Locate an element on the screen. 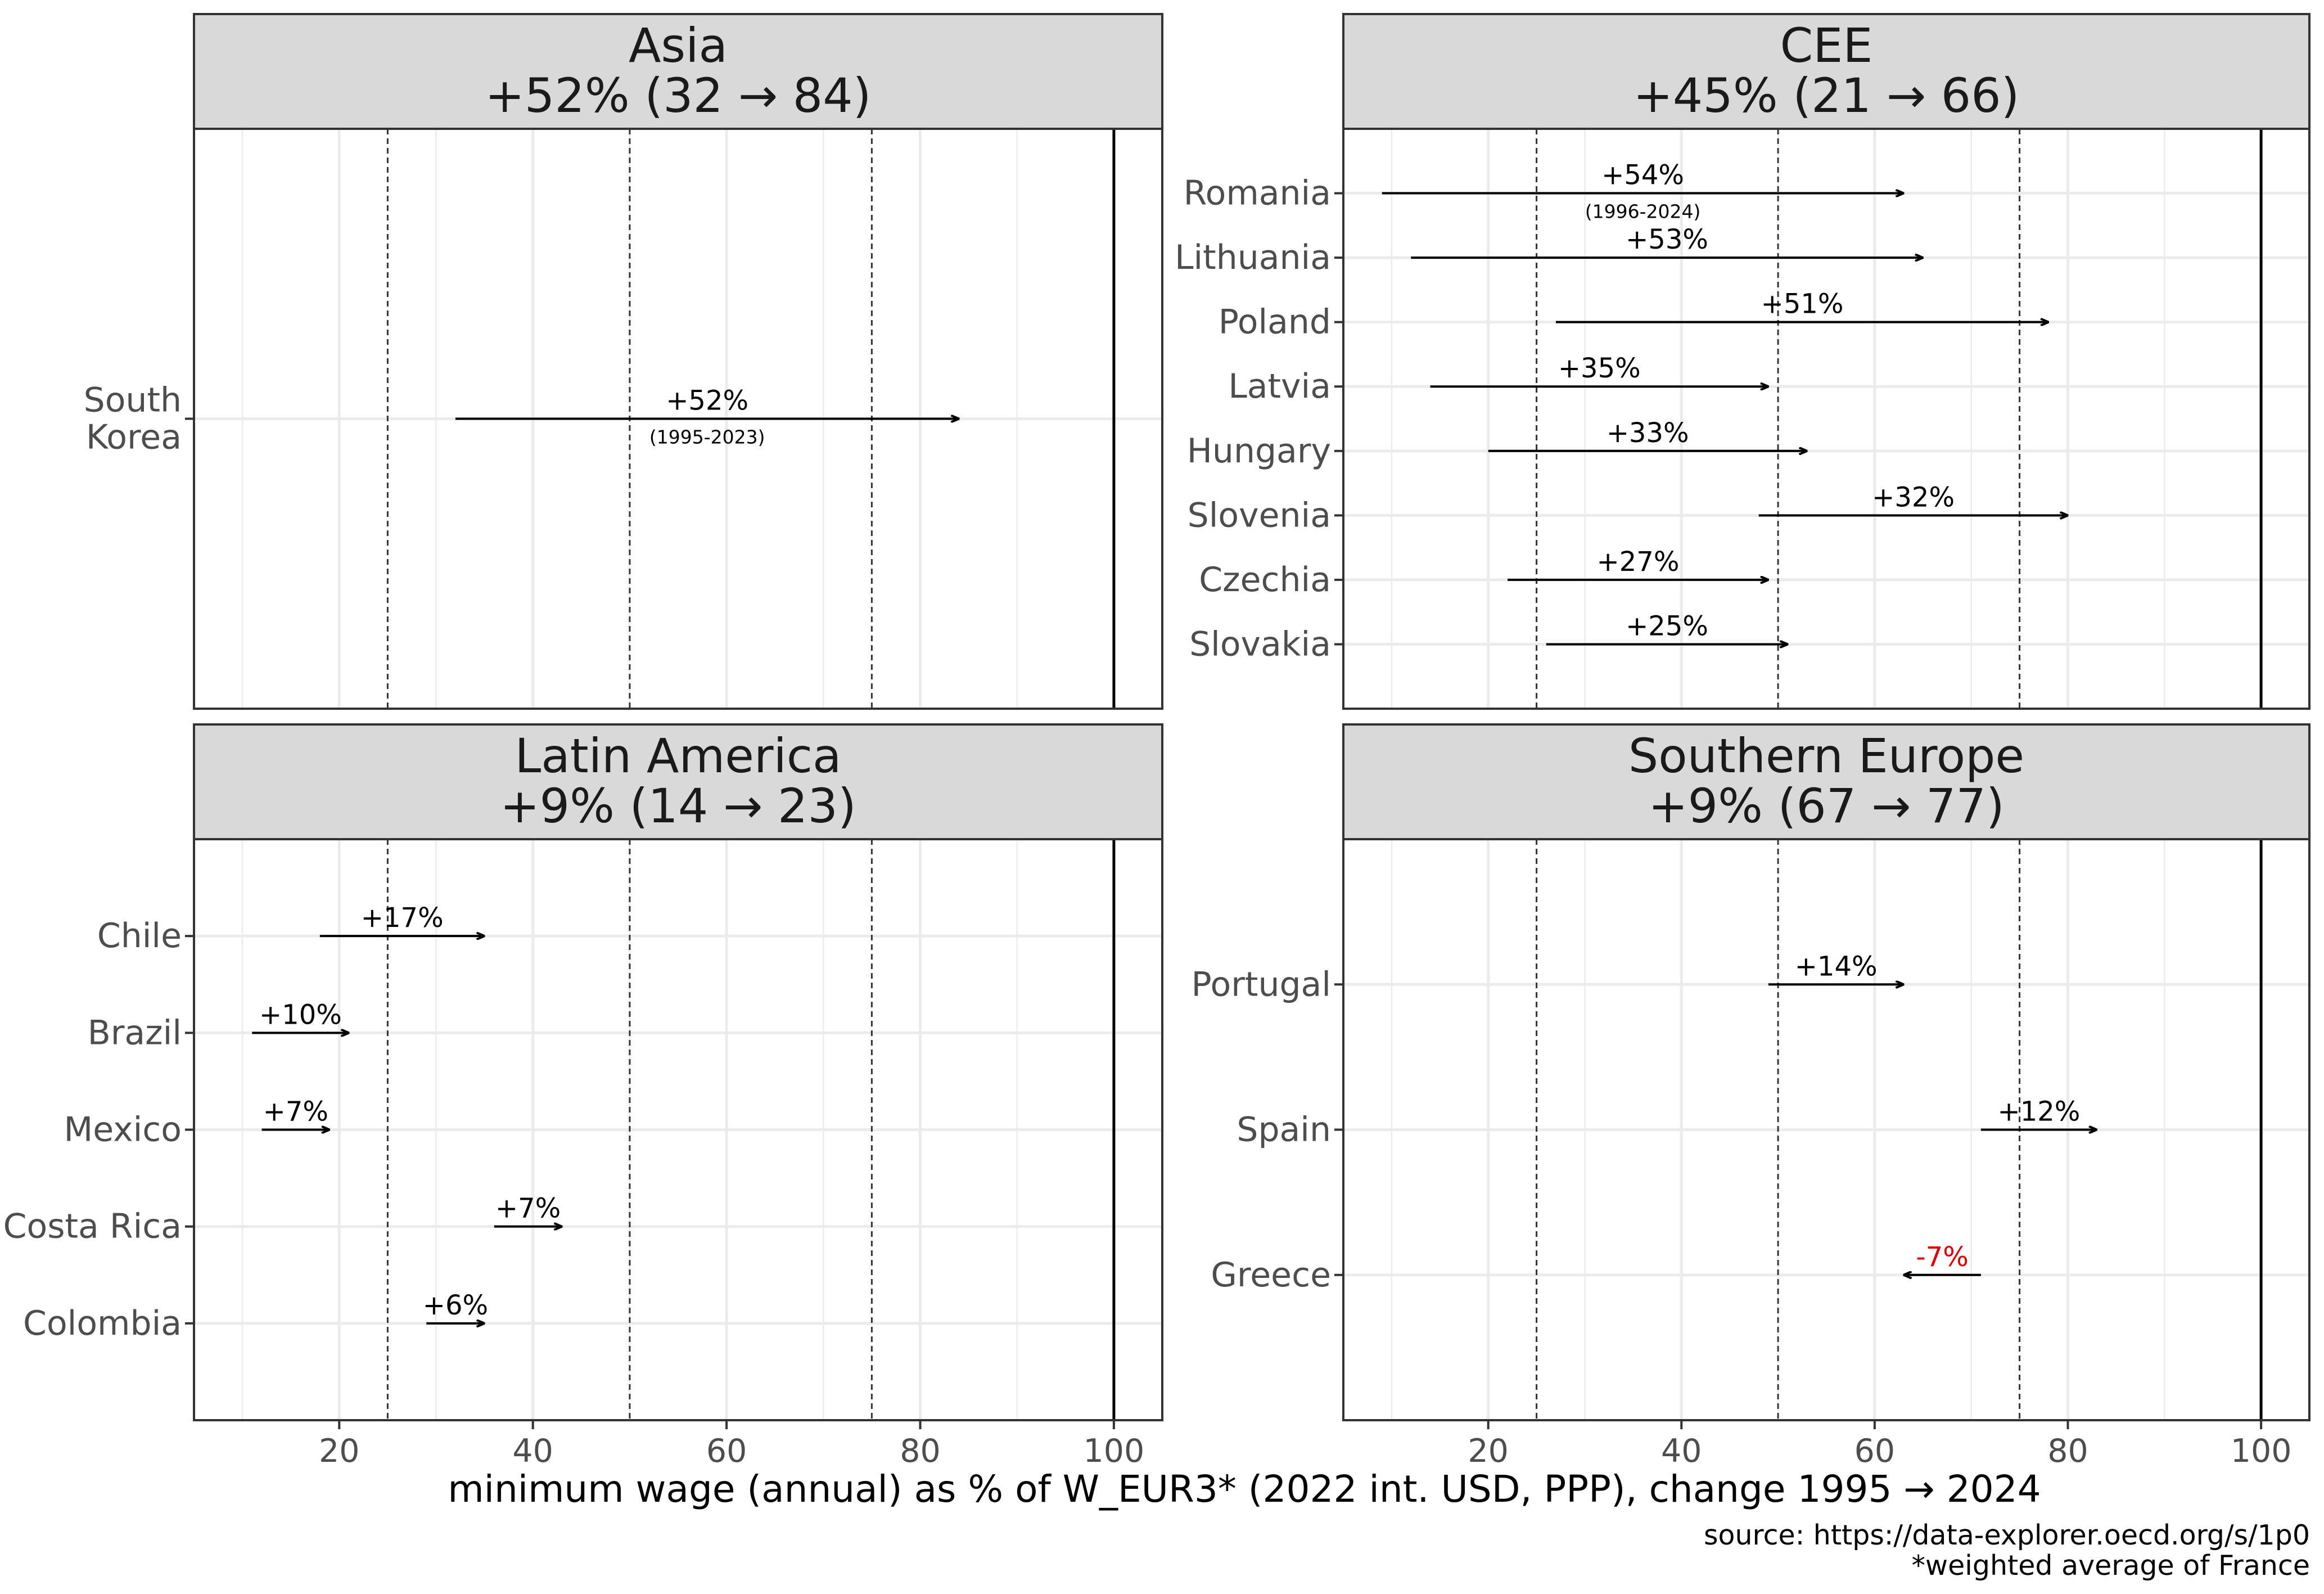 The width and height of the screenshot is (2324, 1594). change-label: -7% is located at coordinates (1942, 1257).